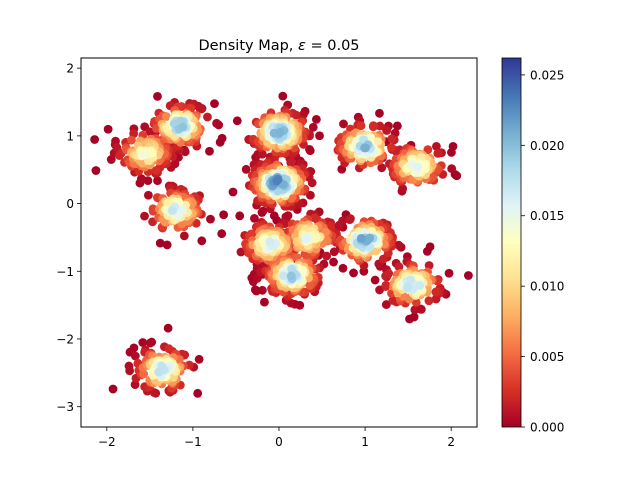  What do you see at coordinates (278, 46) in the screenshot?
I see `chart-title: Density Map, ε = 0.05` at bounding box center [278, 46].